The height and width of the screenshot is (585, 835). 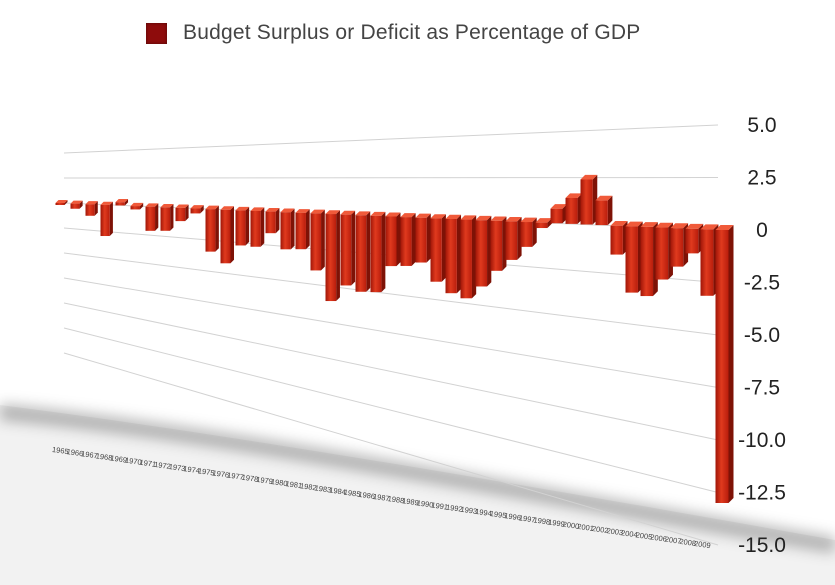 I want to click on x-tick-label: 1985, so click(x=352, y=493).